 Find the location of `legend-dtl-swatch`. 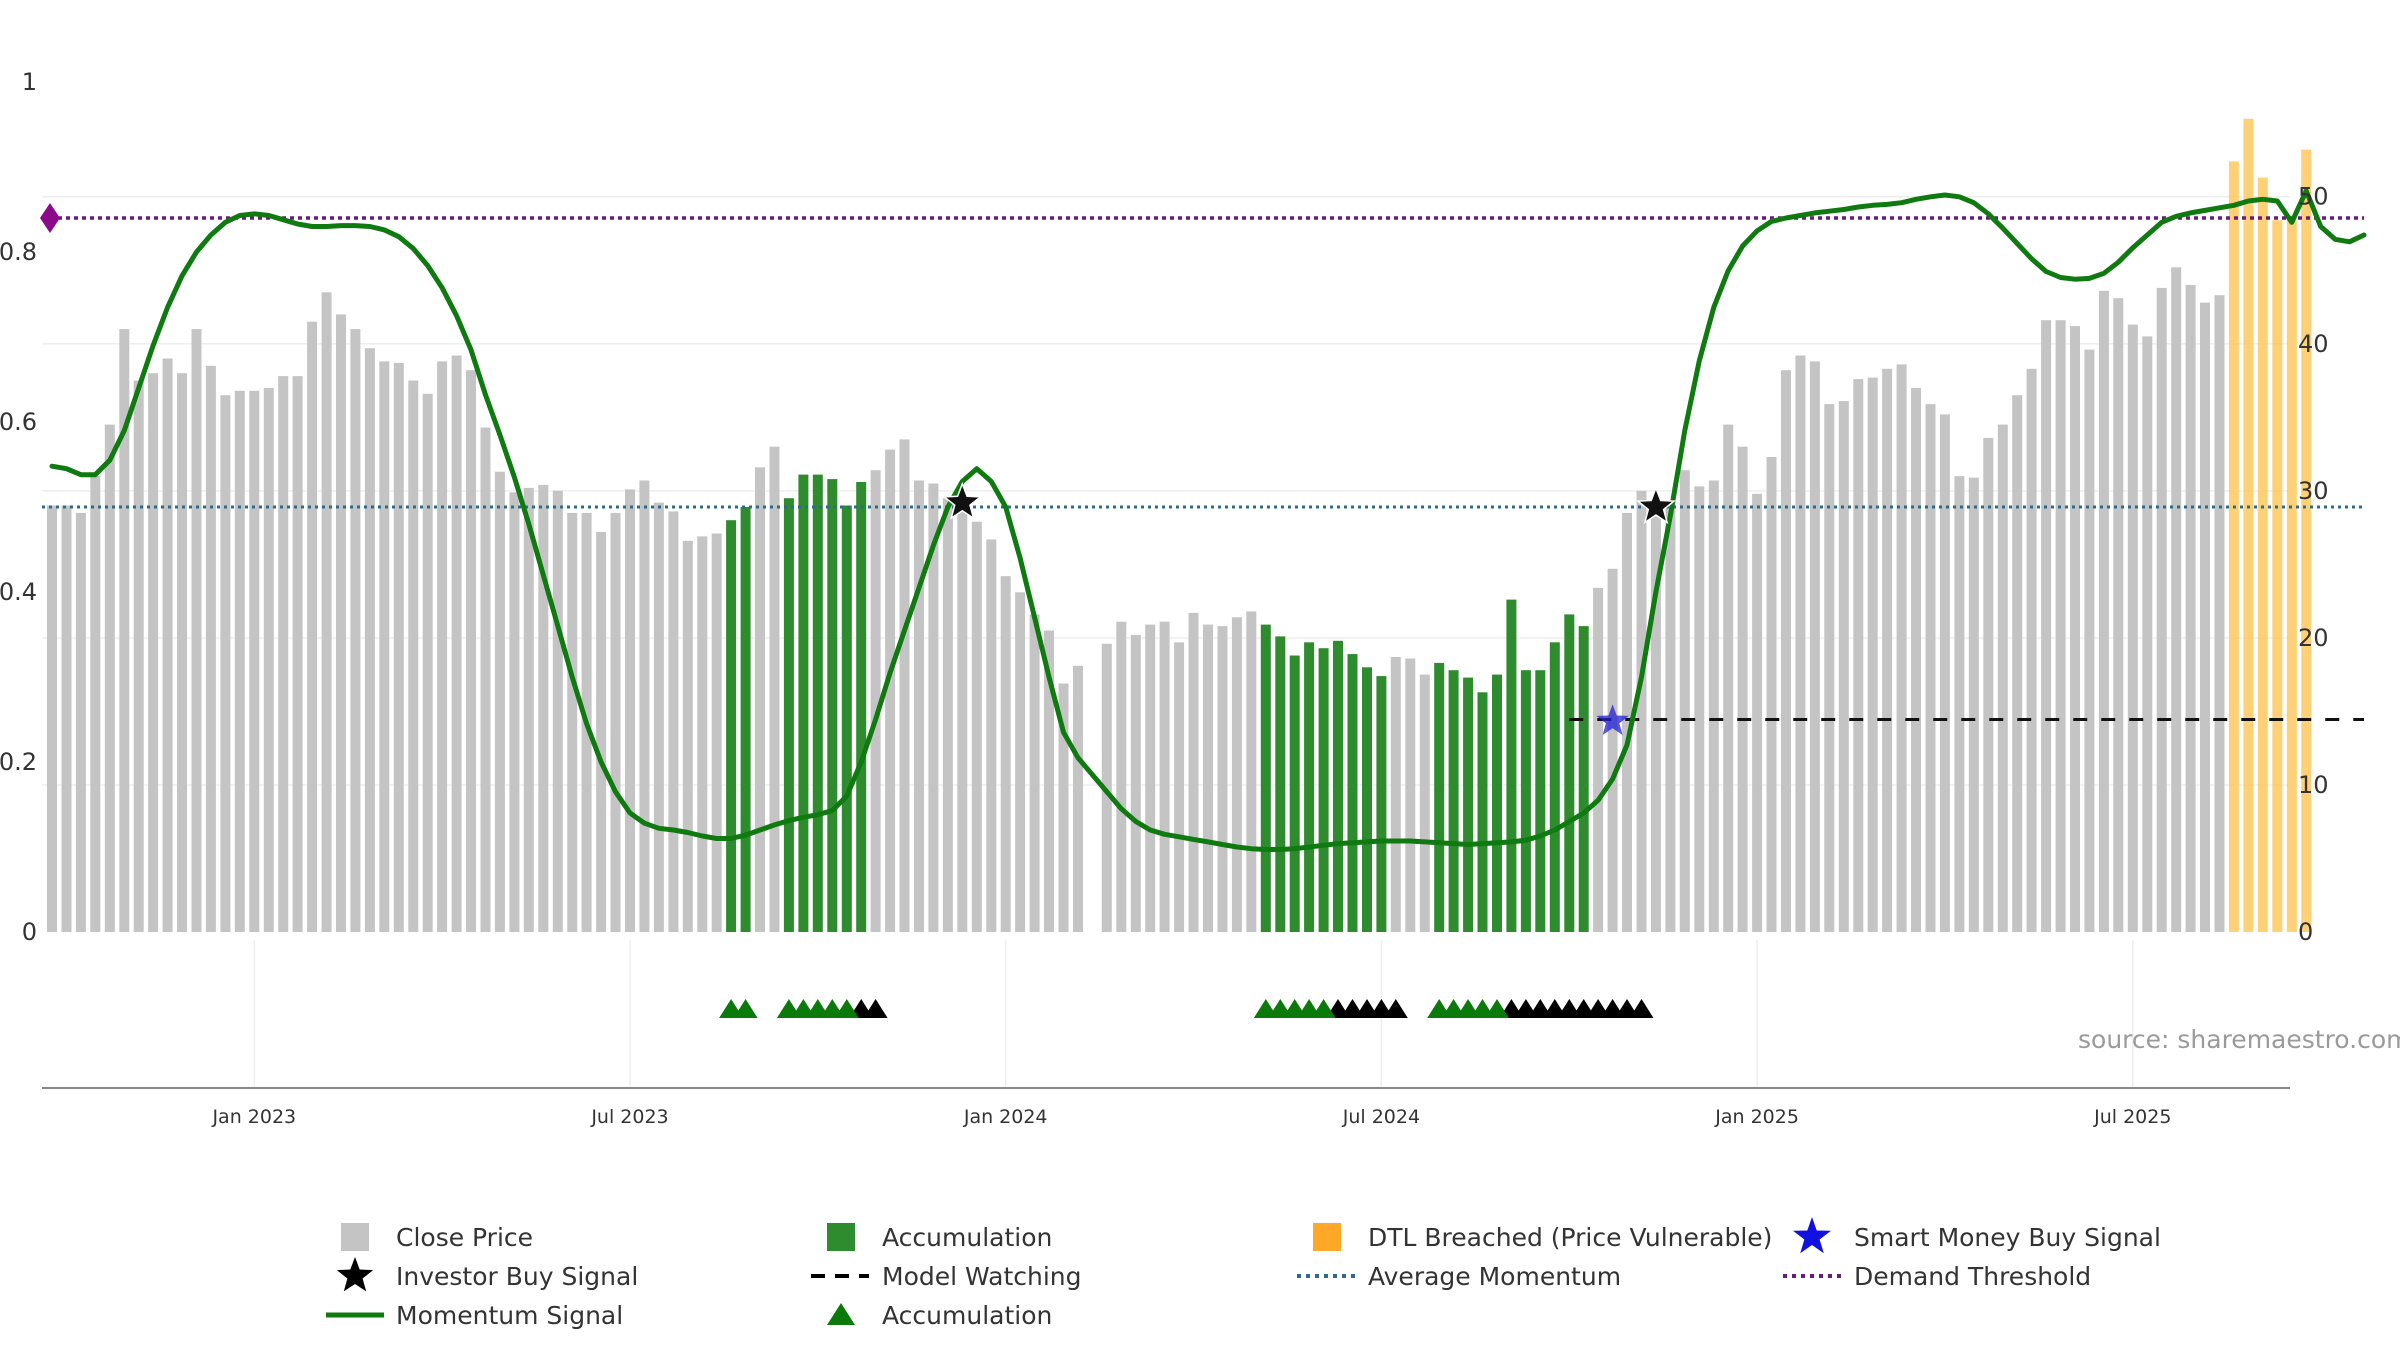

legend-dtl-swatch is located at coordinates (1327, 1237).